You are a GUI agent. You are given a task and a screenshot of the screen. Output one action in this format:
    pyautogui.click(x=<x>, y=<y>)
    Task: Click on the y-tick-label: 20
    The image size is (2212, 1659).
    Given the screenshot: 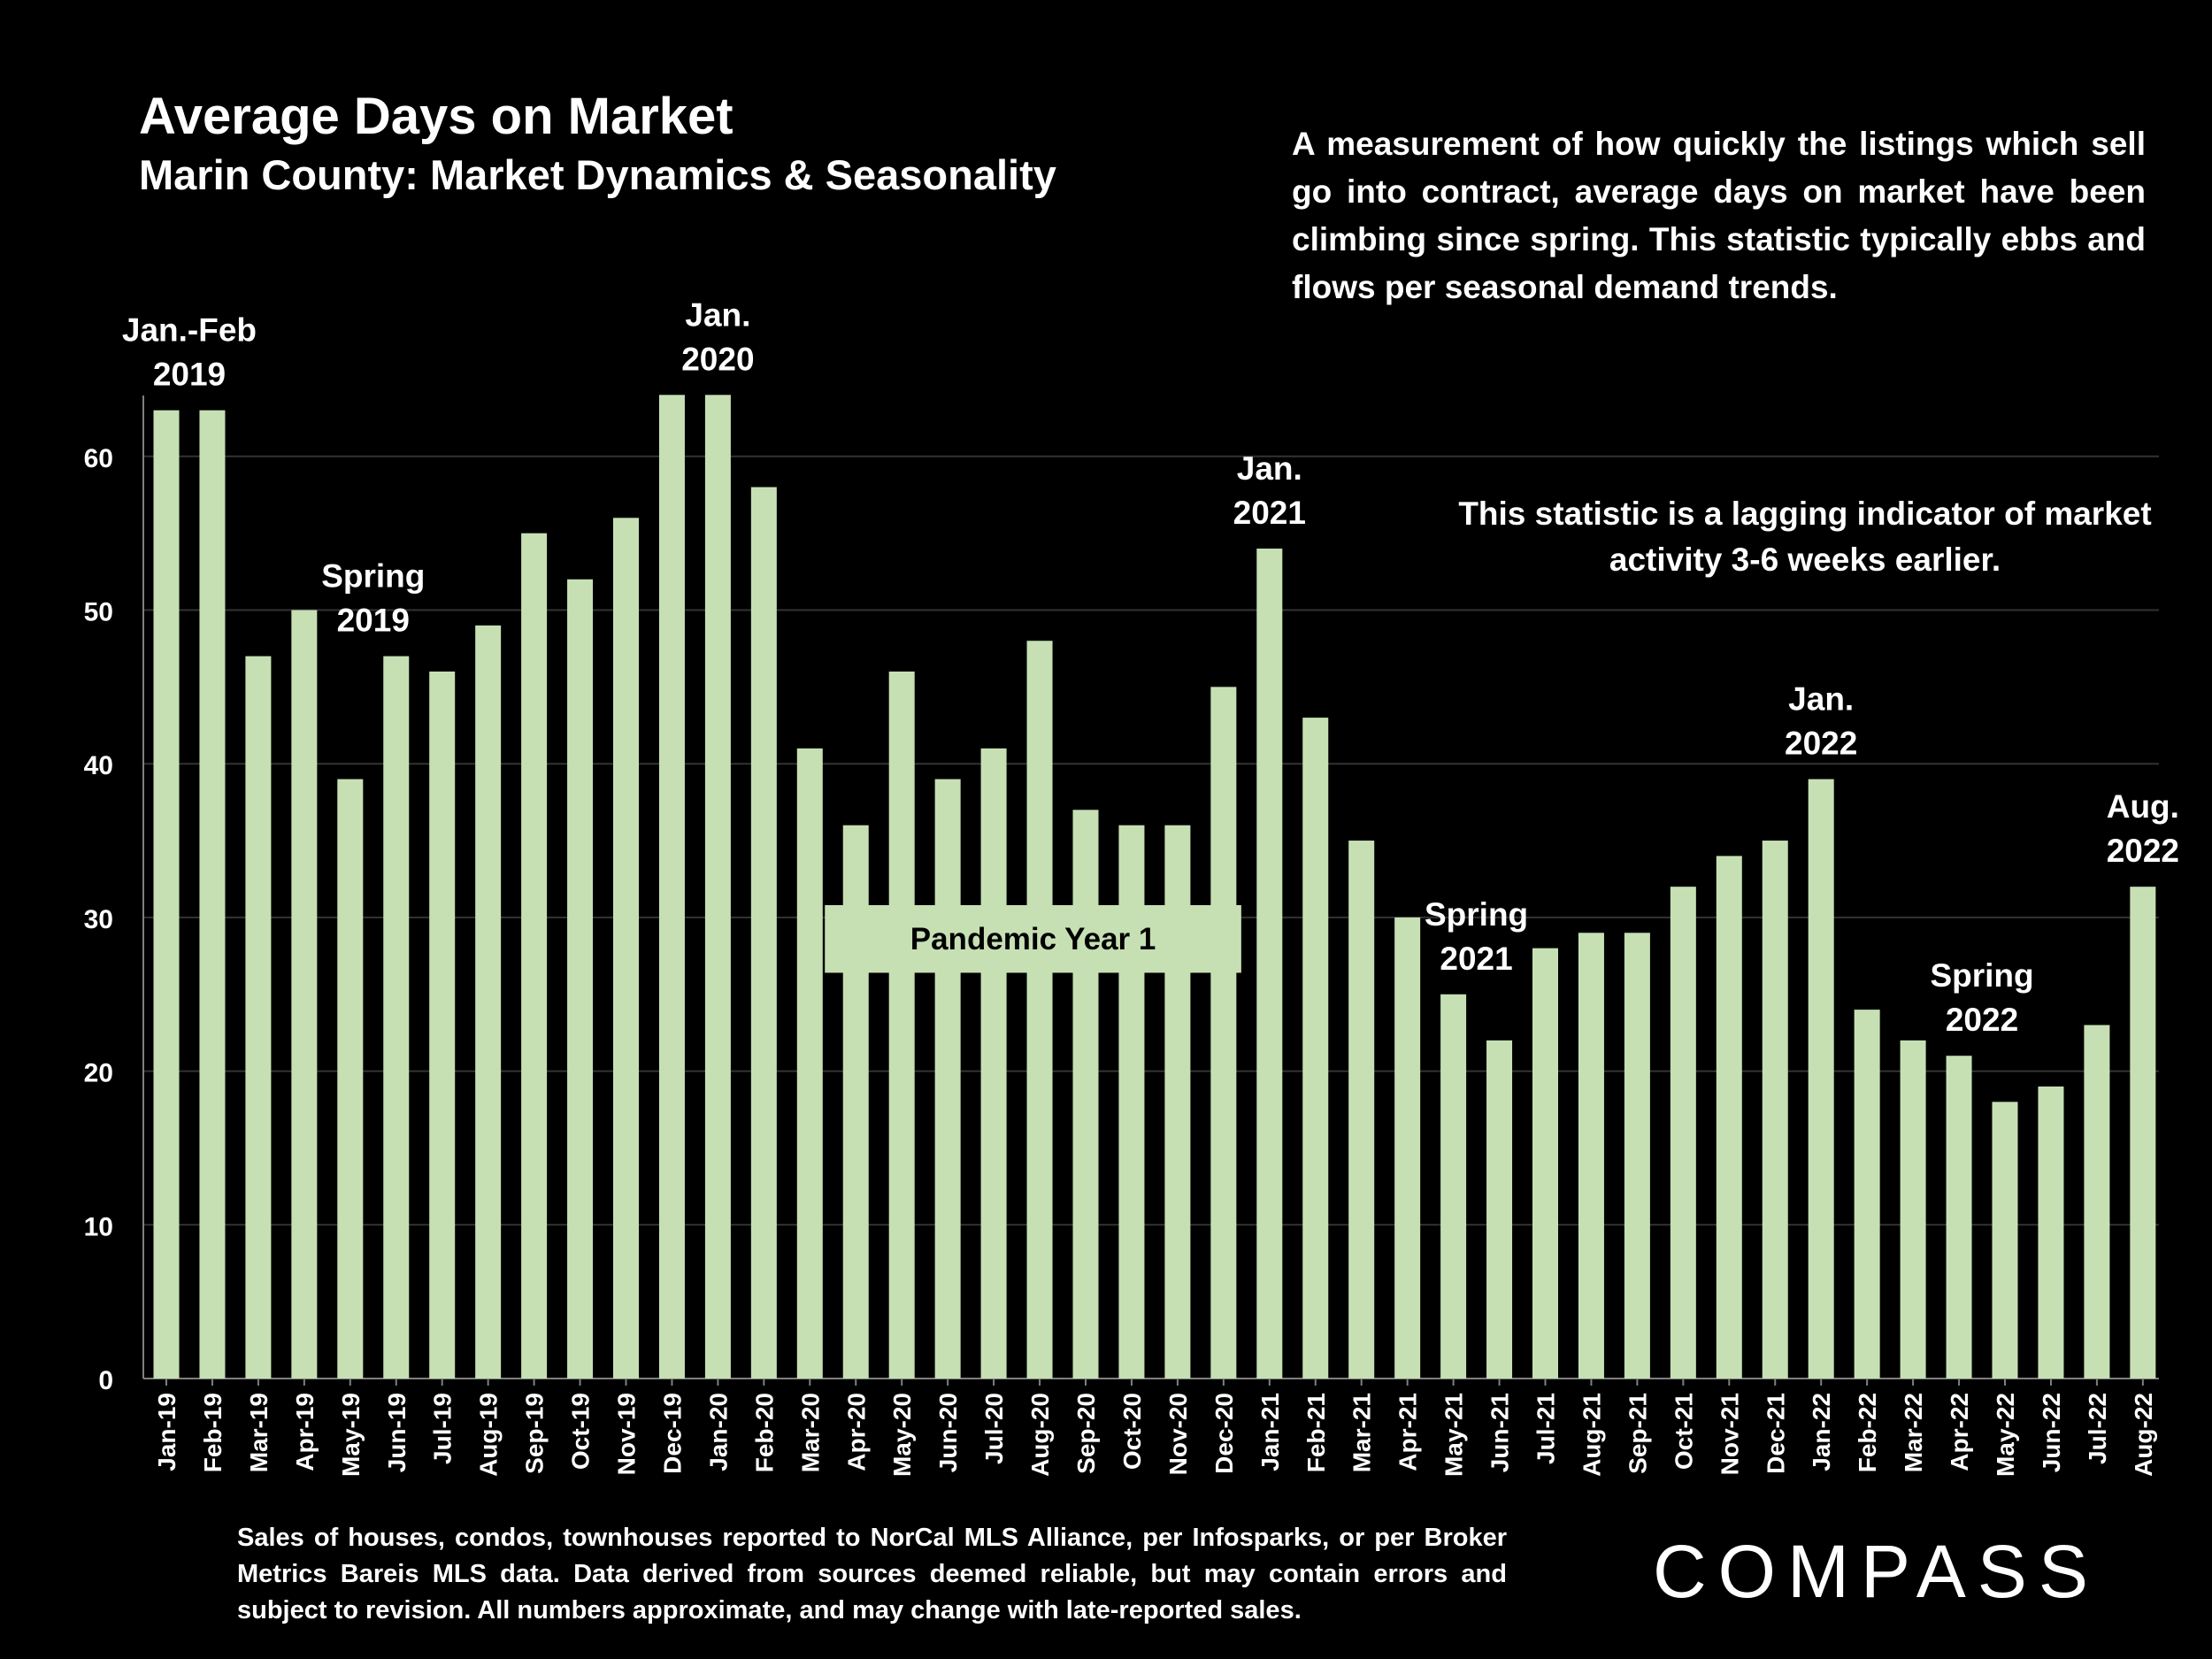 What is the action you would take?
    pyautogui.click(x=99, y=1074)
    